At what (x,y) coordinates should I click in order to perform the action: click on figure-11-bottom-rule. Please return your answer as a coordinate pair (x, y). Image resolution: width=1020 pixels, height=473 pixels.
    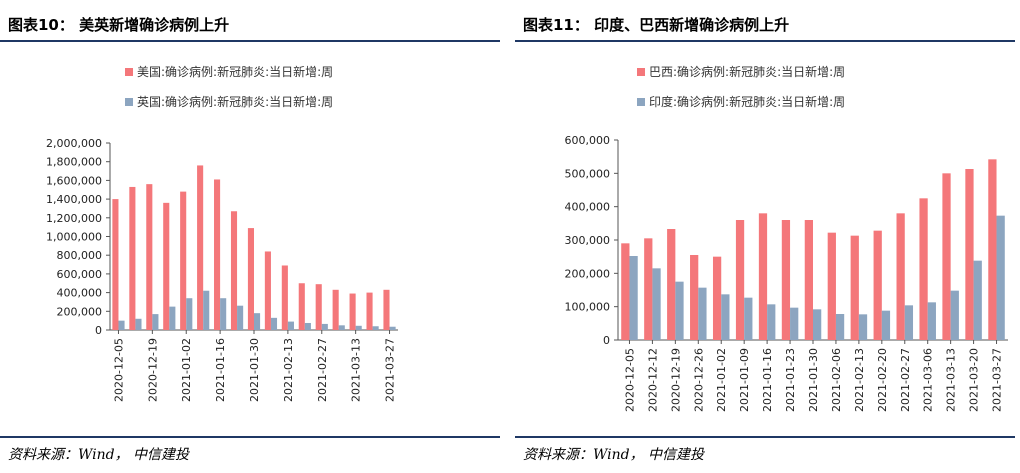
    Looking at the image, I should click on (765, 437).